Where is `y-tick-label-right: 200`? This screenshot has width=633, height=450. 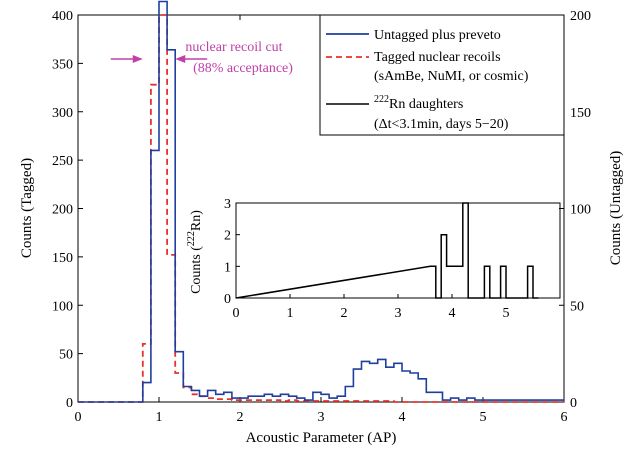
y-tick-label-right: 200 is located at coordinates (580, 16).